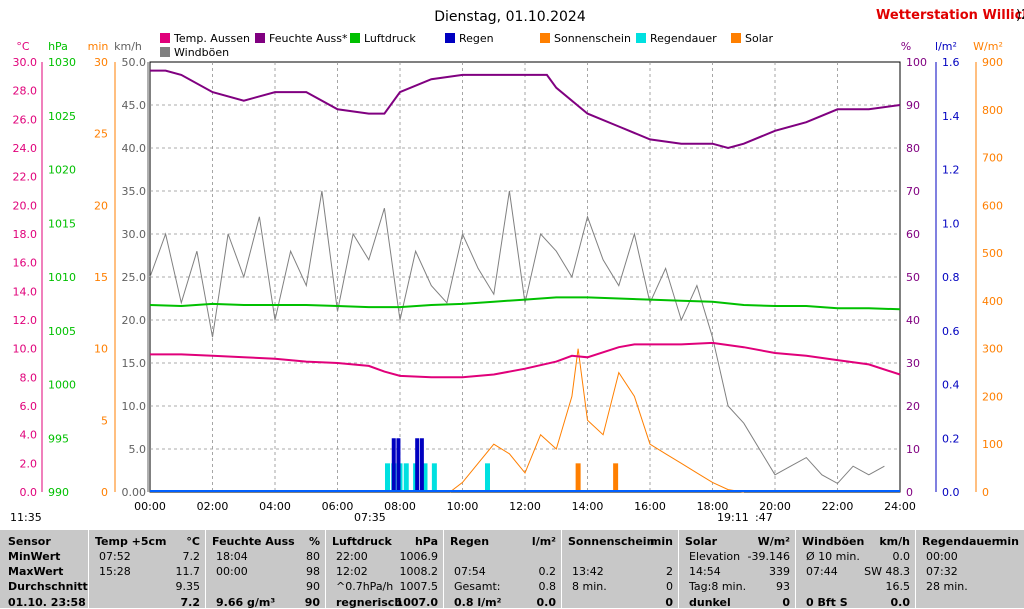  Describe the element at coordinates (29, 406) in the screenshot. I see `temp-axis-tick-label: 6.0` at that location.